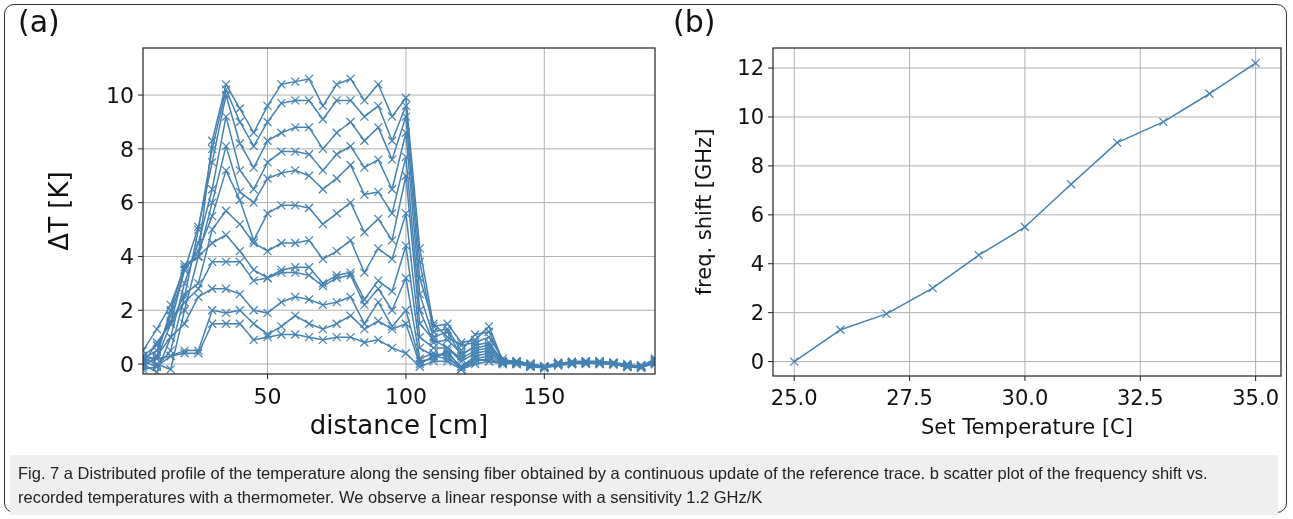  What do you see at coordinates (750, 68) in the screenshot?
I see `y-tick-label: 12` at bounding box center [750, 68].